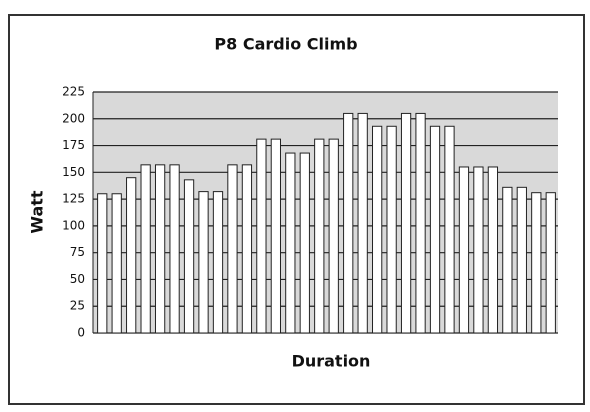 The height and width of the screenshot is (412, 590). What do you see at coordinates (331, 361) in the screenshot?
I see `x-axis-label: Duration` at bounding box center [331, 361].